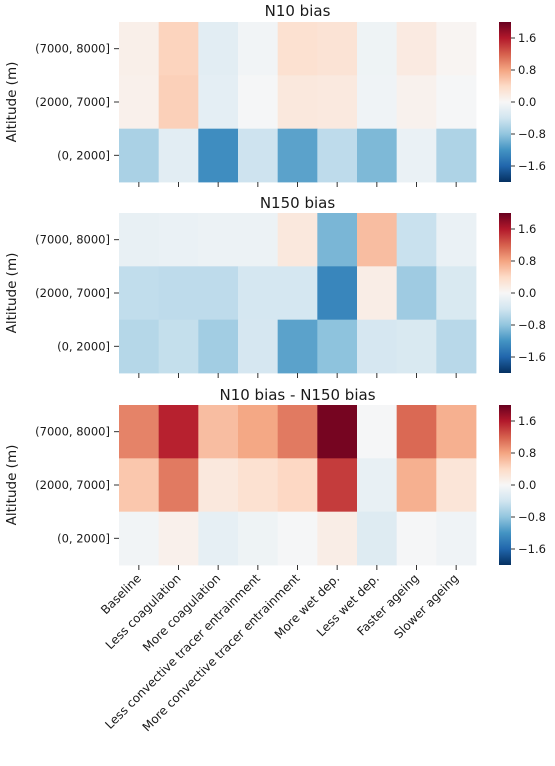 This screenshot has width=555, height=766. Describe the element at coordinates (298, 203) in the screenshot. I see `panel-title: N150 bias` at that location.